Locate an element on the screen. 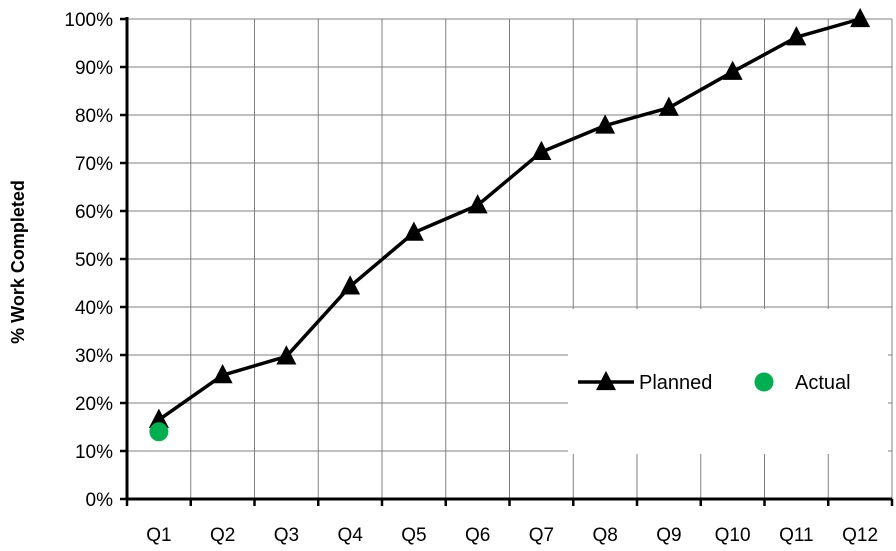  y-tick-label: 0% is located at coordinates (100, 500).